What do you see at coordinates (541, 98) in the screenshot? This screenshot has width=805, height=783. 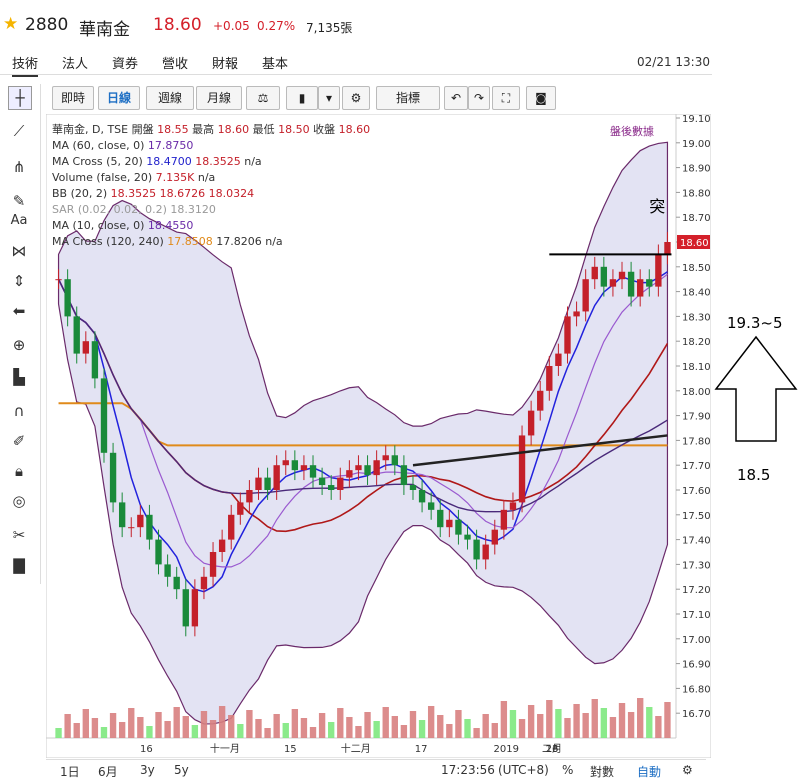 I see `camera-icon: ◙` at bounding box center [541, 98].